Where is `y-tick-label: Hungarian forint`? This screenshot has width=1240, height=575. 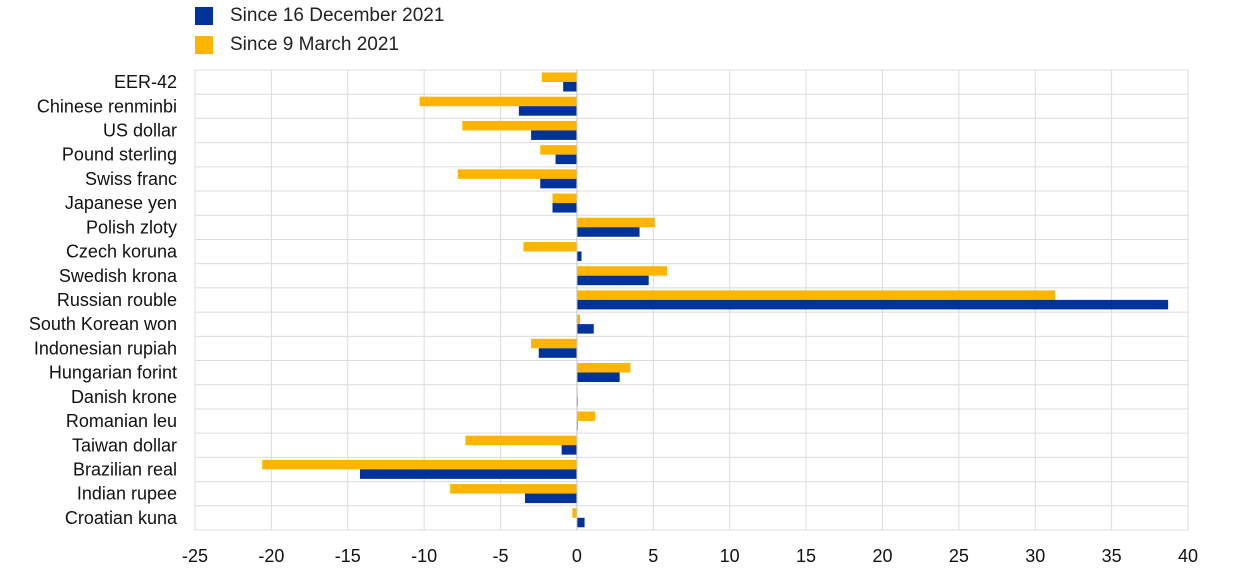
y-tick-label: Hungarian forint is located at coordinates (113, 373).